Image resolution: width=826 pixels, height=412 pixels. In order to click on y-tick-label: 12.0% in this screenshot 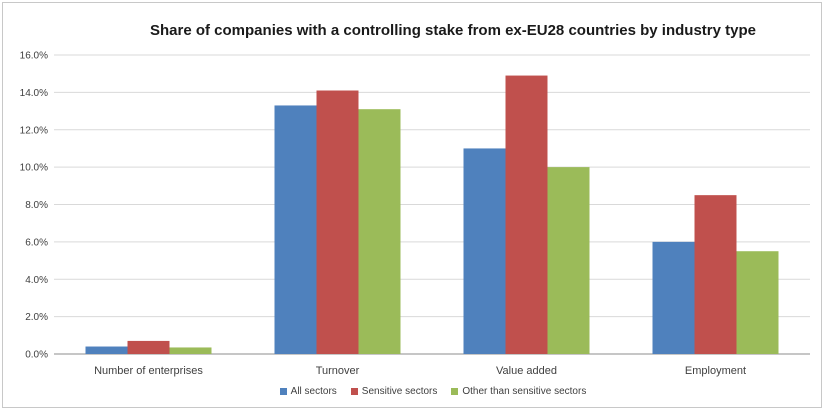, I will do `click(34, 130)`.